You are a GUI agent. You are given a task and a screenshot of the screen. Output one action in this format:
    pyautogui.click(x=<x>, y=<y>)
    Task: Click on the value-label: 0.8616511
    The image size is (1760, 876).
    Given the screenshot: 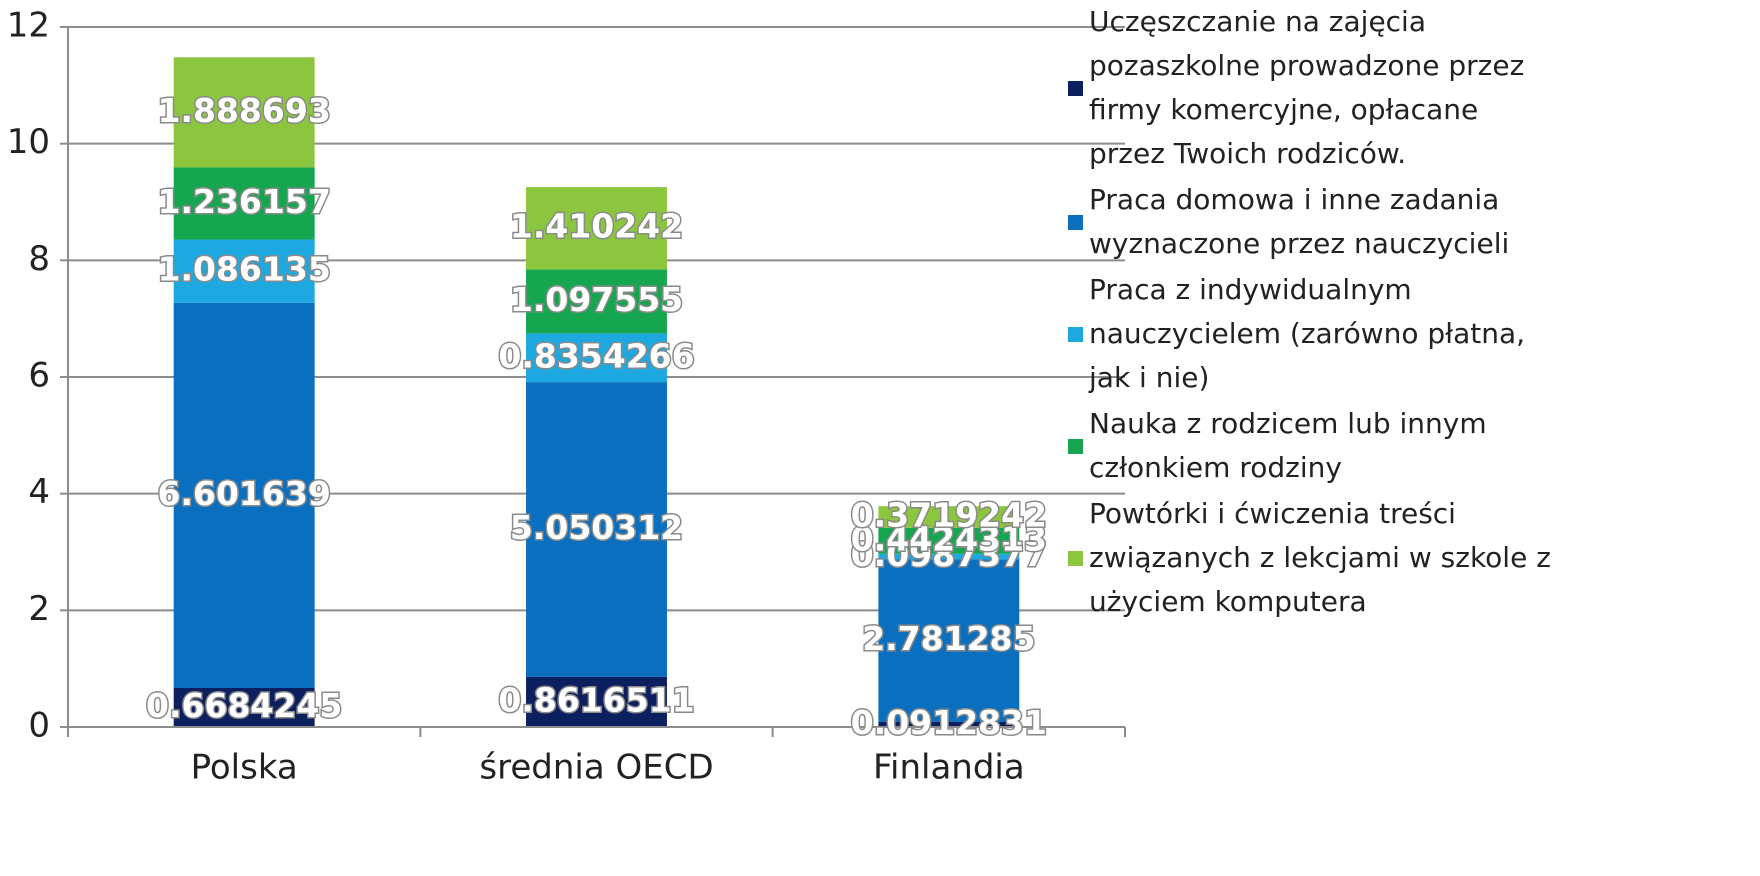 What is the action you would take?
    pyautogui.click(x=596, y=699)
    